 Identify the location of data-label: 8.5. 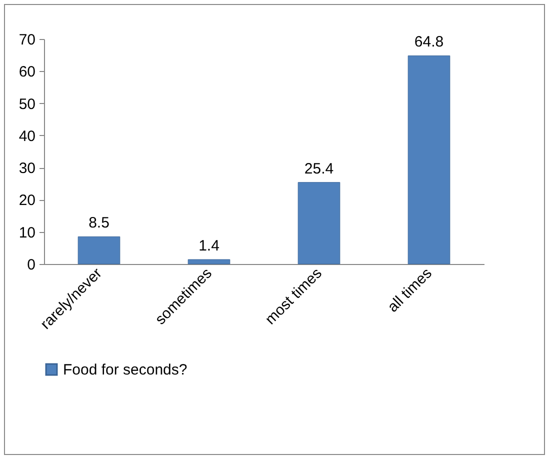
(99, 223).